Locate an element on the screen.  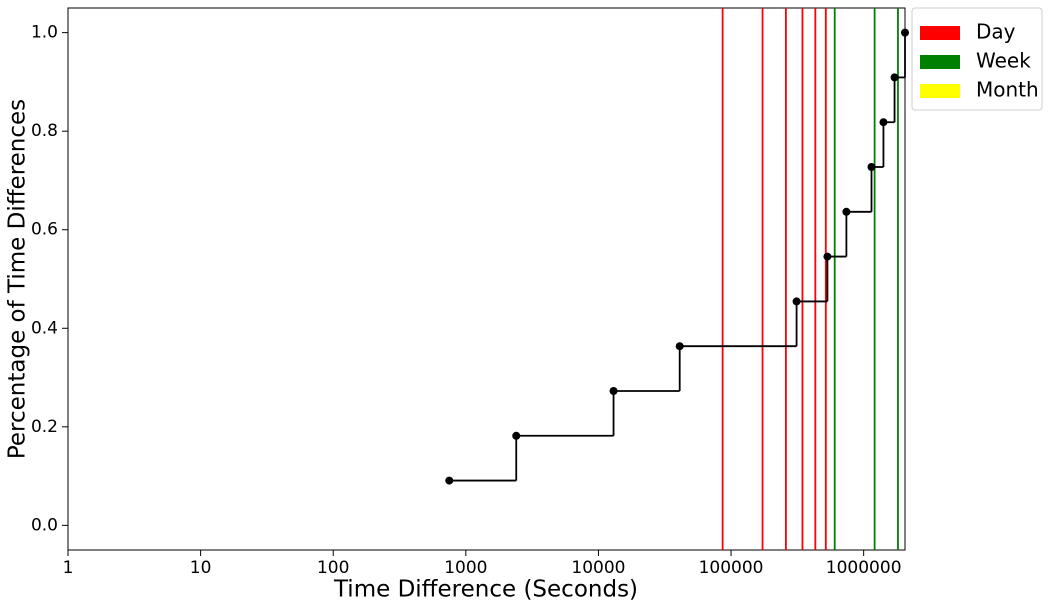
legend-label: Week is located at coordinates (1003, 61).